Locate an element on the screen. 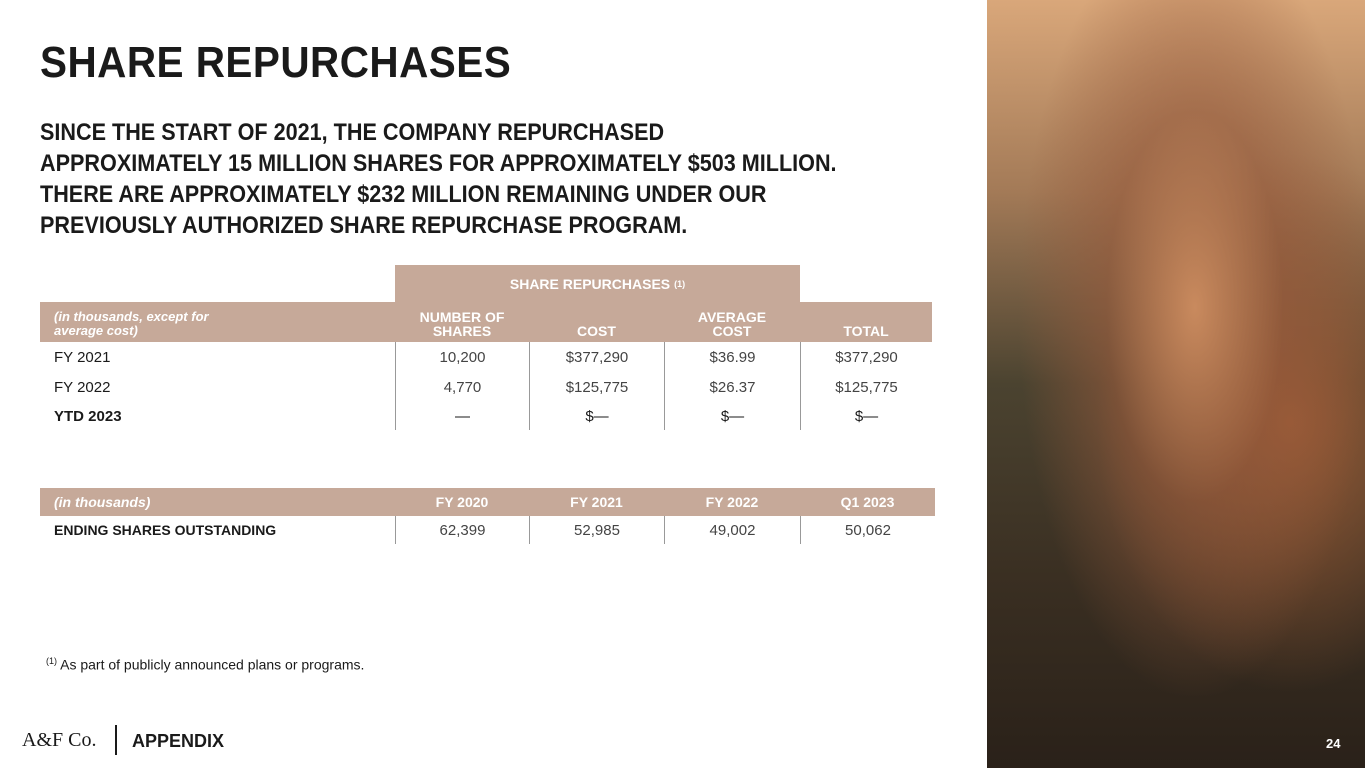 The image size is (1365, 768). group-note: (1) is located at coordinates (680, 283).